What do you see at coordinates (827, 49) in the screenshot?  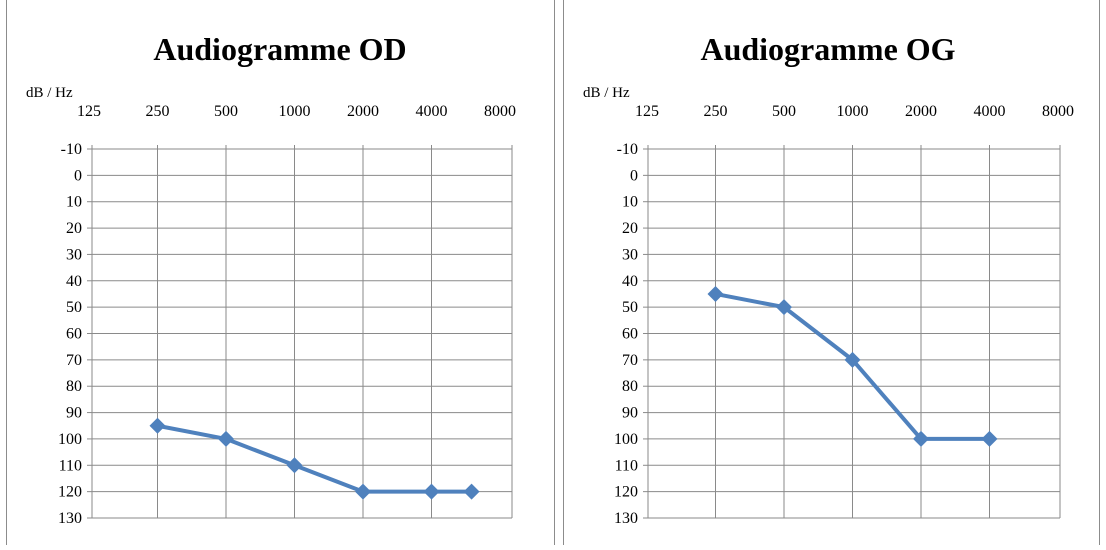 I see `chart-title: Audiogramme OG` at bounding box center [827, 49].